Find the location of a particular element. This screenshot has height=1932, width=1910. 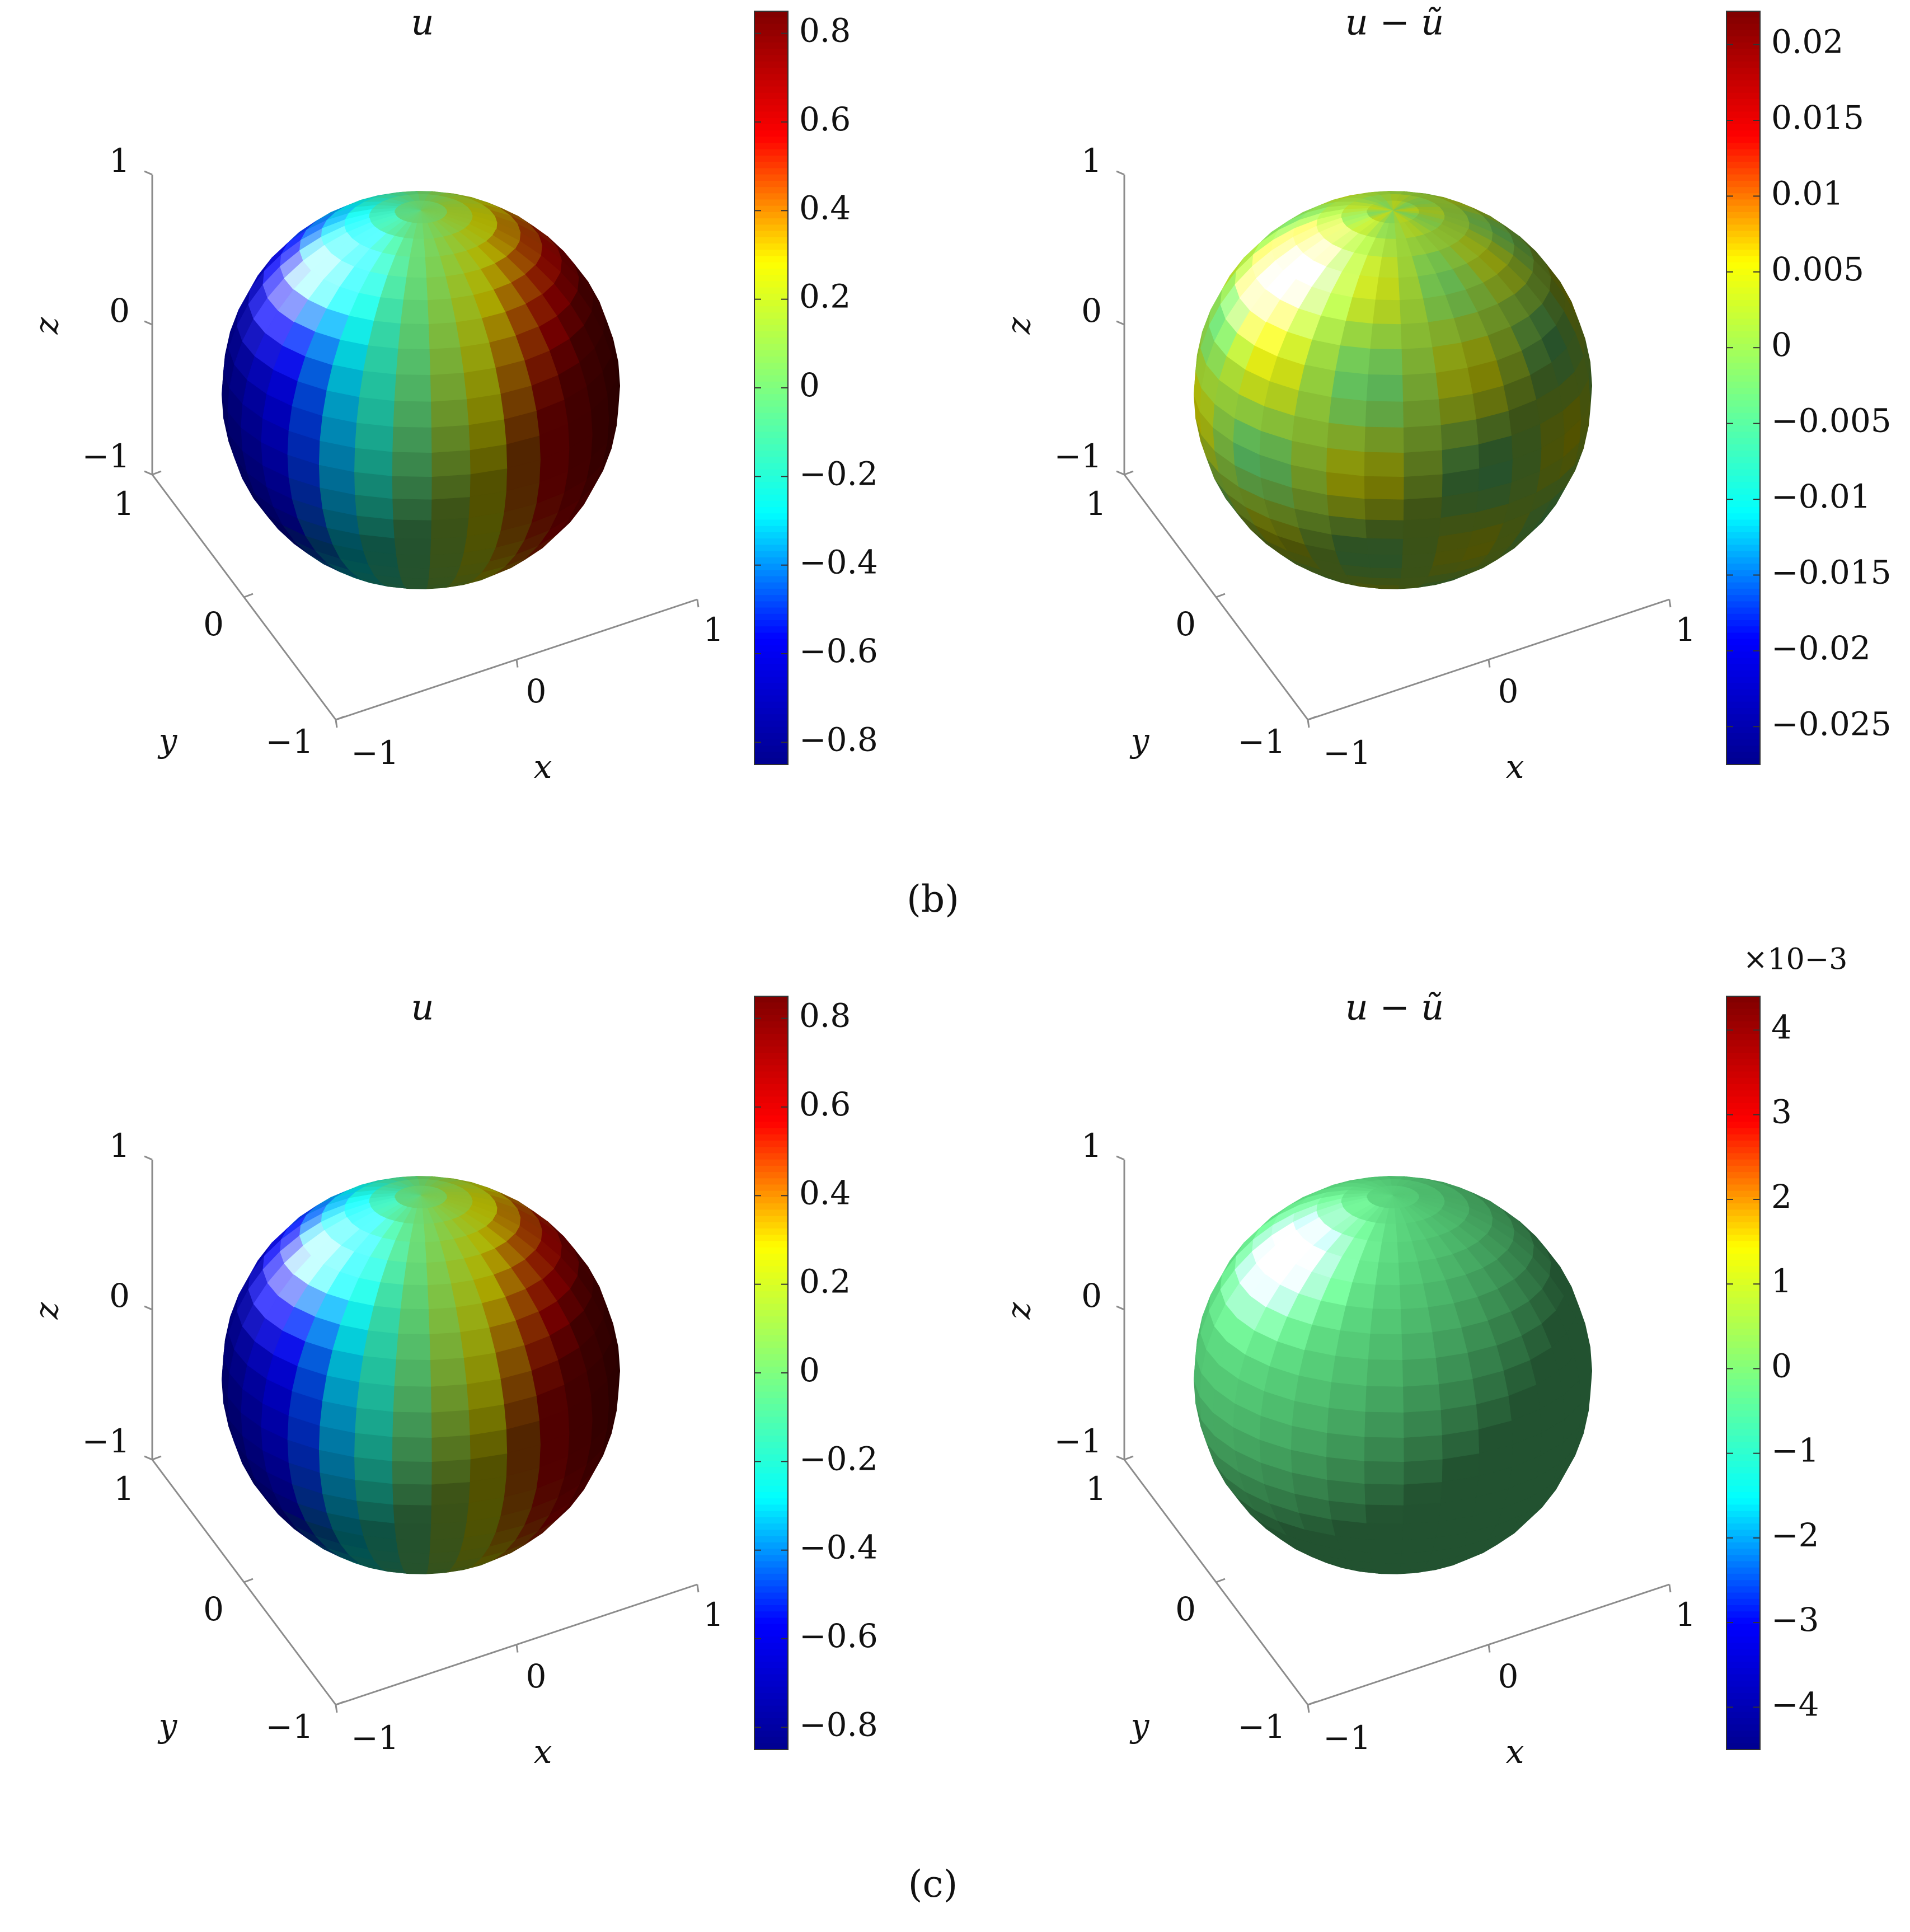

y-tick-label: −1 is located at coordinates (1262, 1727).